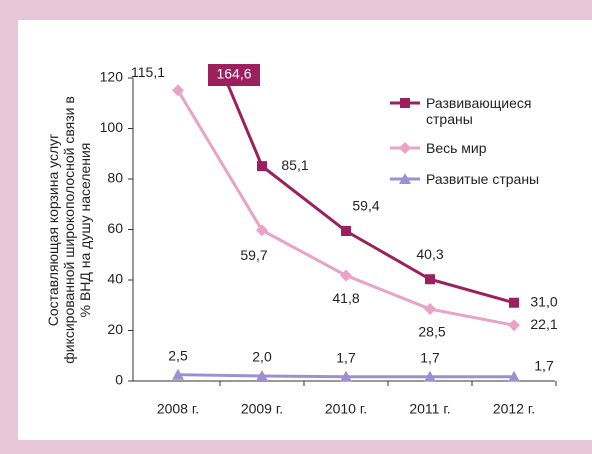  What do you see at coordinates (429, 409) in the screenshot?
I see `x-tick-label: 2011 г.` at bounding box center [429, 409].